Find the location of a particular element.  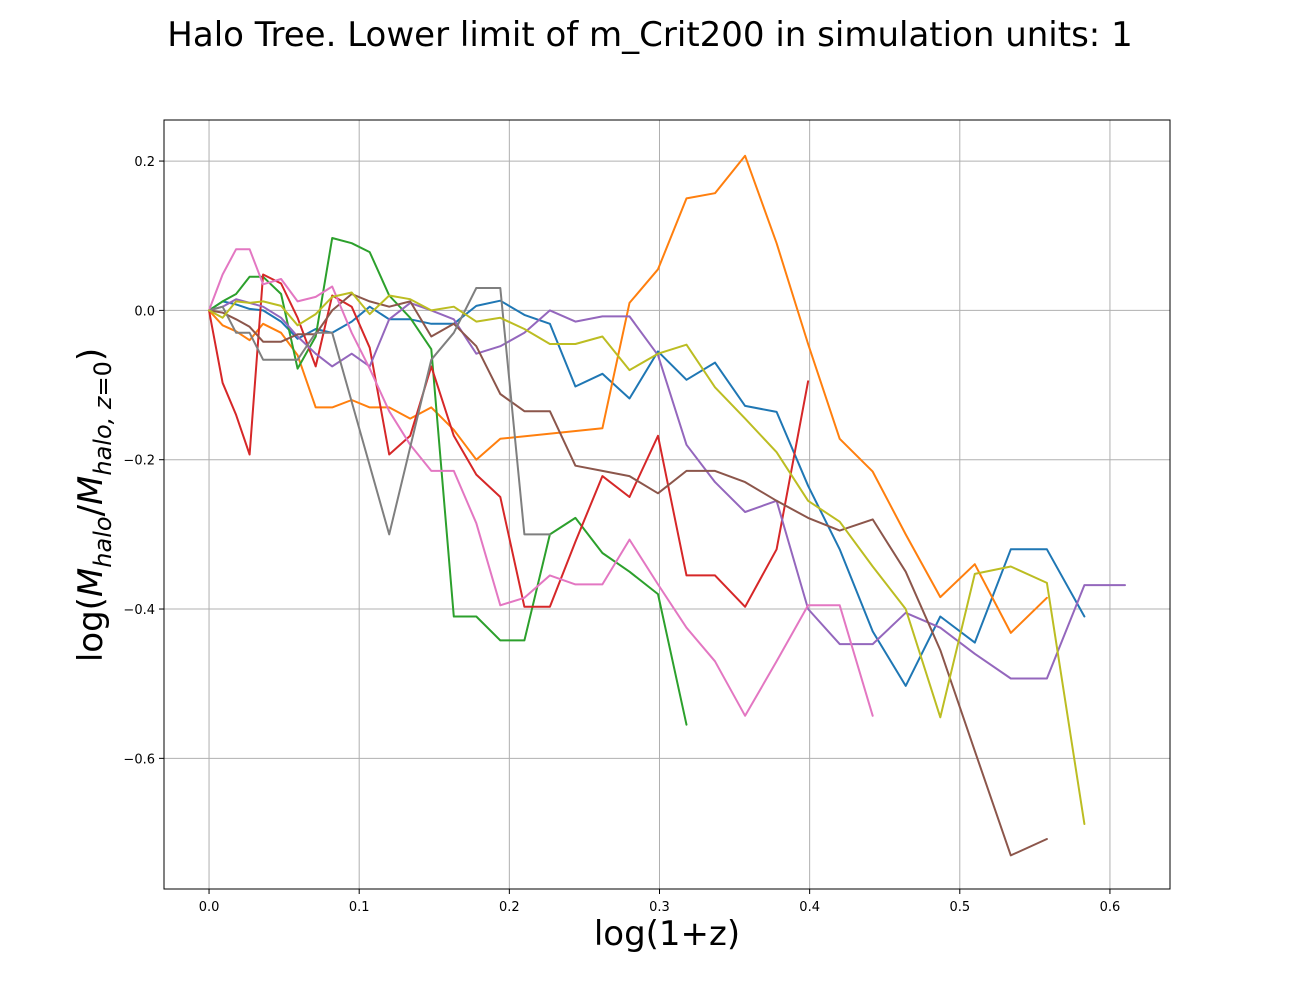

x-tick-label: 0.1 is located at coordinates (359, 907).